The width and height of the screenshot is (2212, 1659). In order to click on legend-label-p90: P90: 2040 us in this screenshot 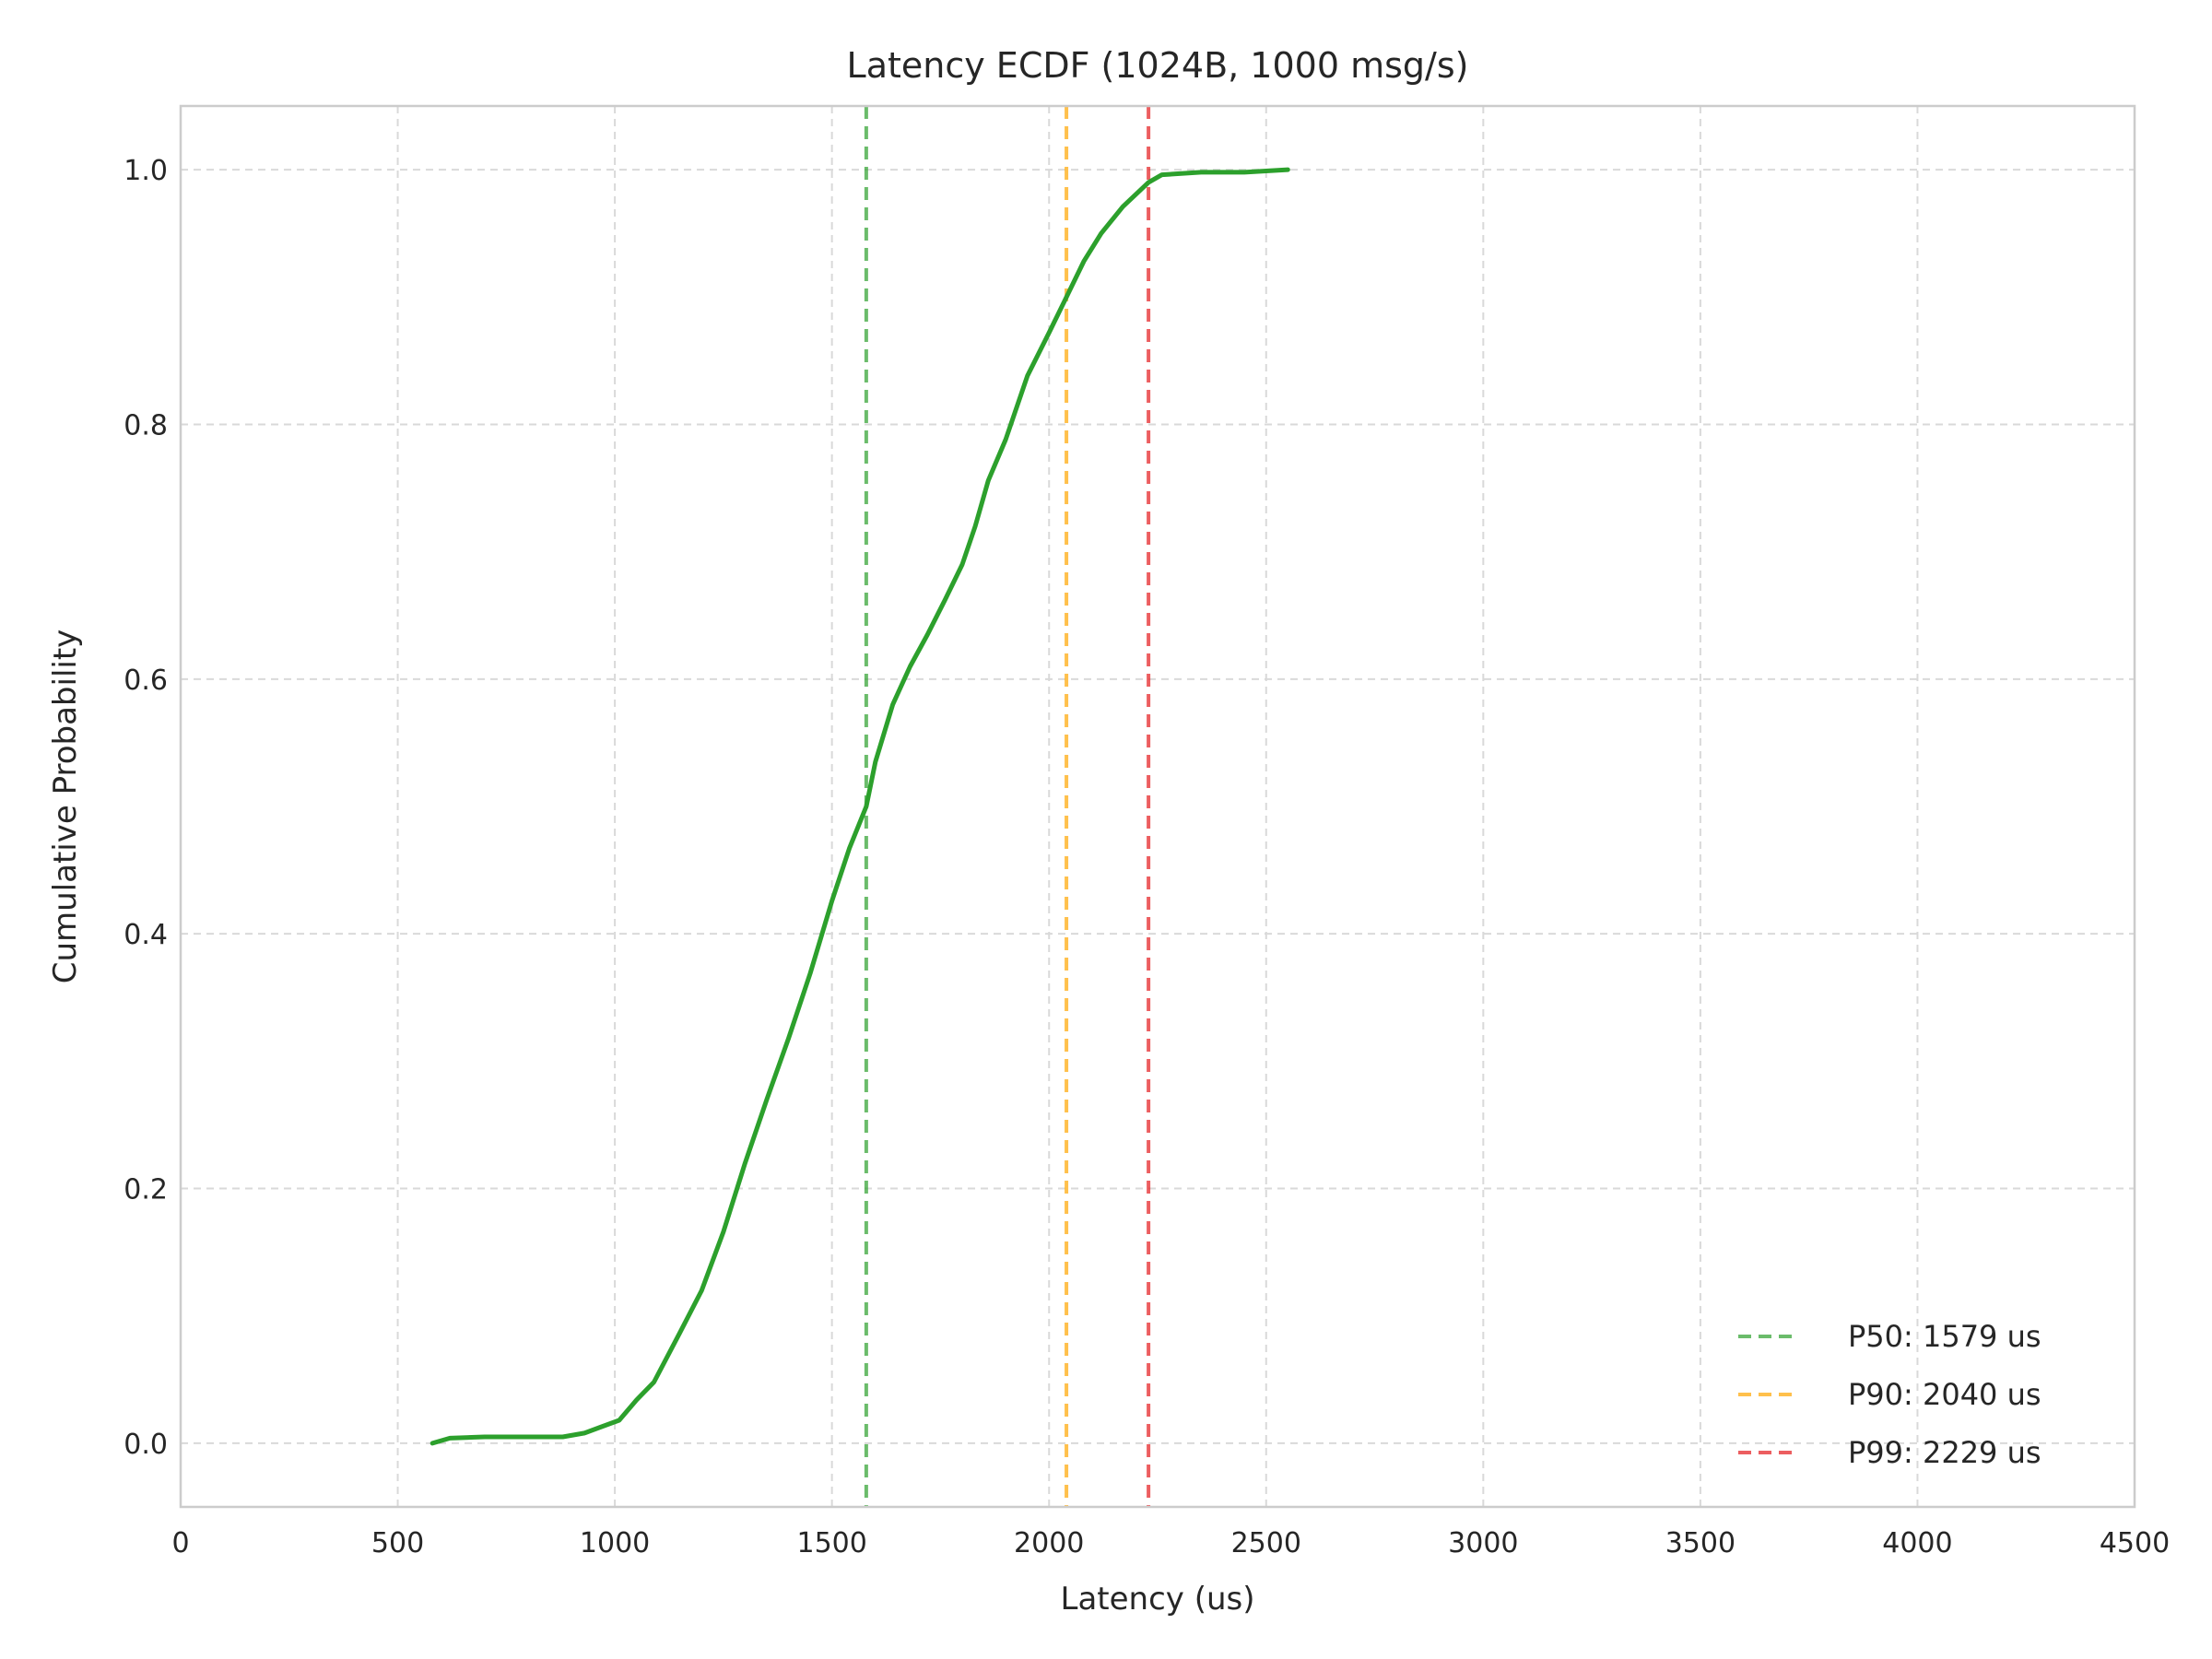, I will do `click(1944, 1394)`.